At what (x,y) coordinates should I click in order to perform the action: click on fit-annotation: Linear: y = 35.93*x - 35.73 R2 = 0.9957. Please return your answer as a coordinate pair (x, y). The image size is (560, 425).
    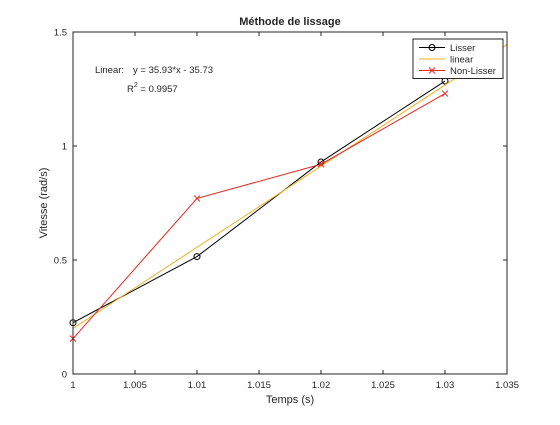
    Looking at the image, I should click on (154, 80).